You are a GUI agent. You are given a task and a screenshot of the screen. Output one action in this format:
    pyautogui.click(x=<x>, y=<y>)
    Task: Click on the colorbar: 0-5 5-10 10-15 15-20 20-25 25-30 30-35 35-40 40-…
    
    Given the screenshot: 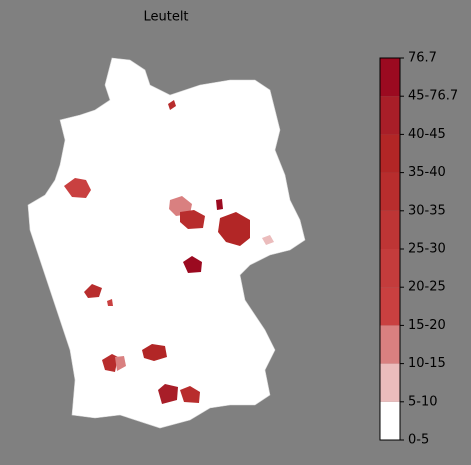 What is the action you would take?
    pyautogui.click(x=419, y=249)
    